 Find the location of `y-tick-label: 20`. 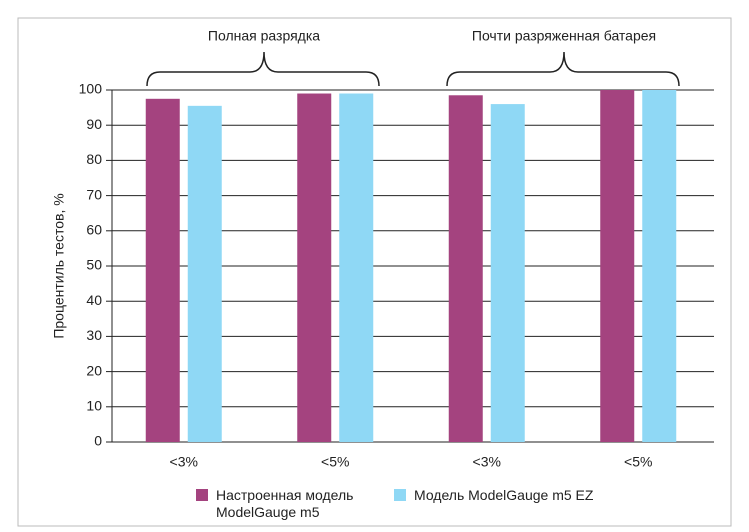

y-tick-label: 20 is located at coordinates (94, 370).